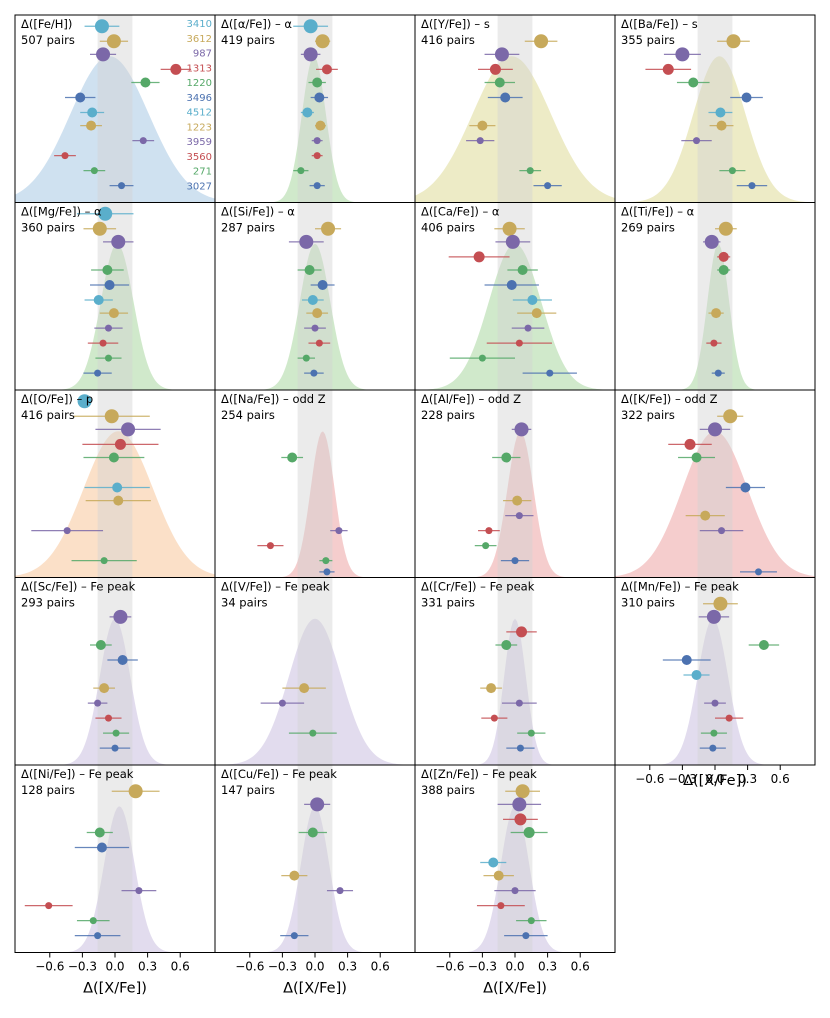  What do you see at coordinates (648, 40) in the screenshot?
I see `panel-pairs: 355 pairs` at bounding box center [648, 40].